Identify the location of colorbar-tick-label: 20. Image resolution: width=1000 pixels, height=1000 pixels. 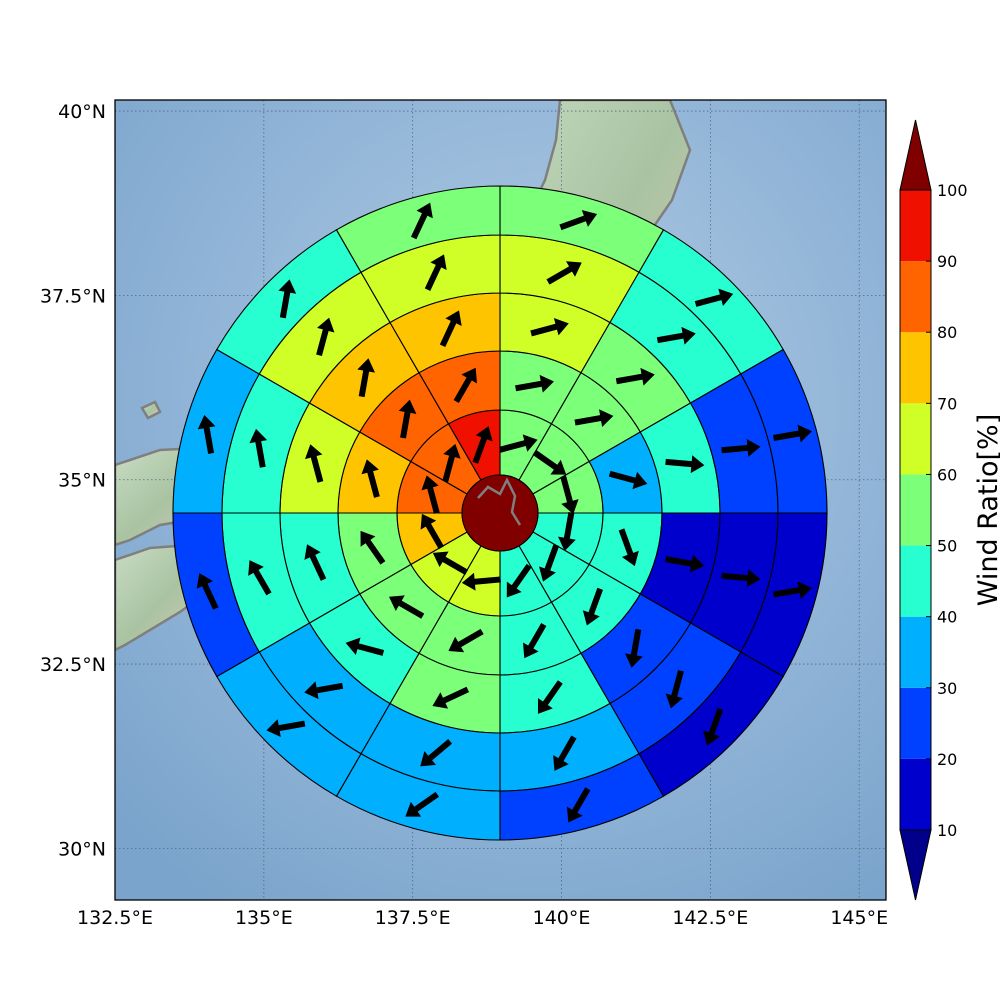
(947, 759).